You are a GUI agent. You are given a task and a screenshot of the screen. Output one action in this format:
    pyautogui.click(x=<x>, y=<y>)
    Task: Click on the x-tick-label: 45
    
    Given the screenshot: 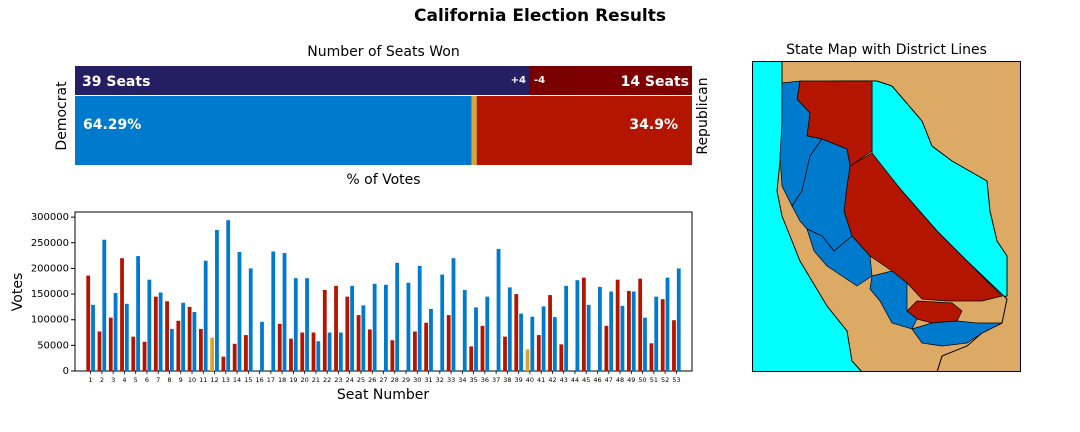 What is the action you would take?
    pyautogui.click(x=586, y=380)
    